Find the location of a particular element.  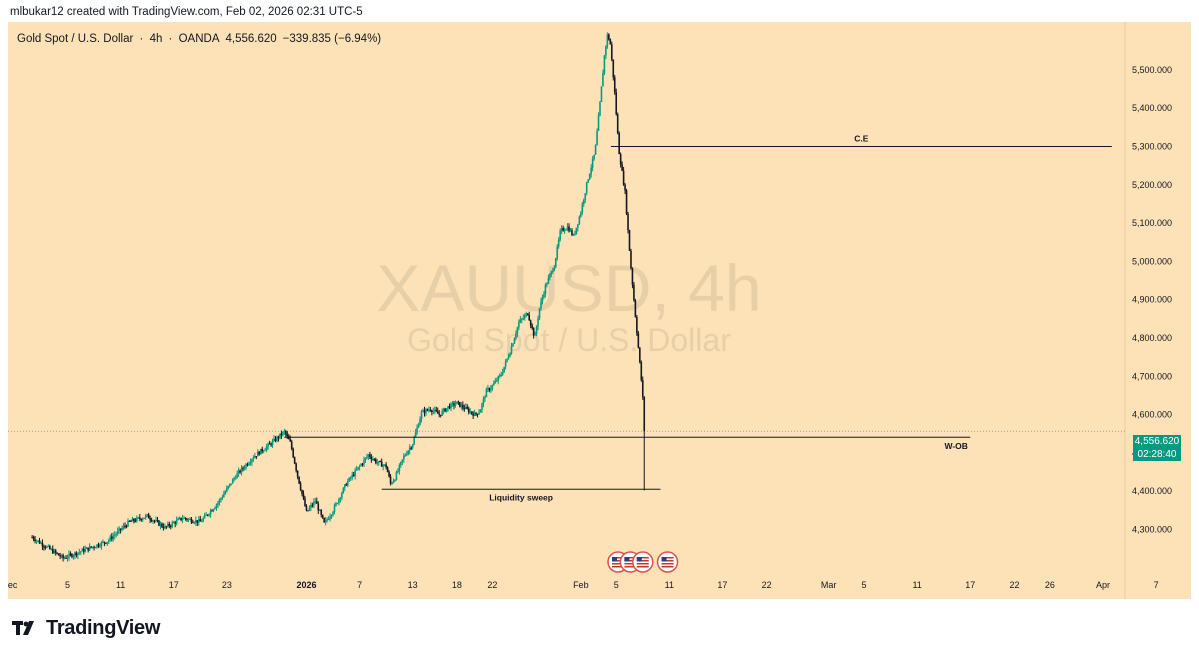

tradingview-logo-icon is located at coordinates (23, 628).